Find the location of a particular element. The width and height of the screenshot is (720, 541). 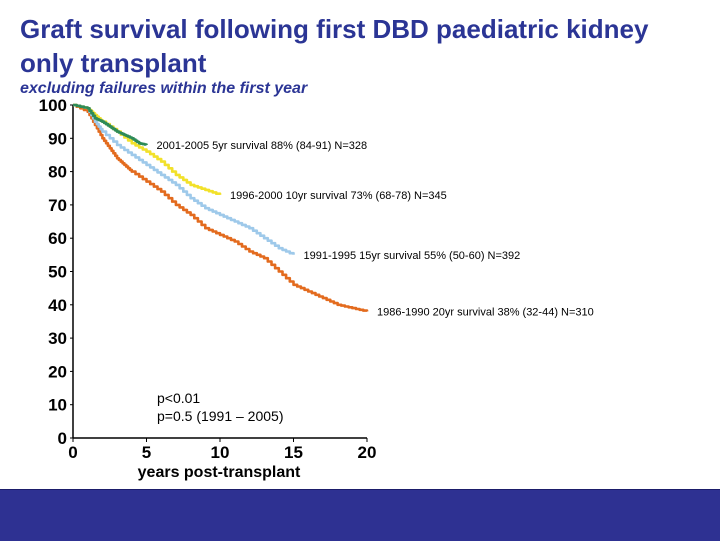

y-tick-label: 20 is located at coordinates (57, 371).